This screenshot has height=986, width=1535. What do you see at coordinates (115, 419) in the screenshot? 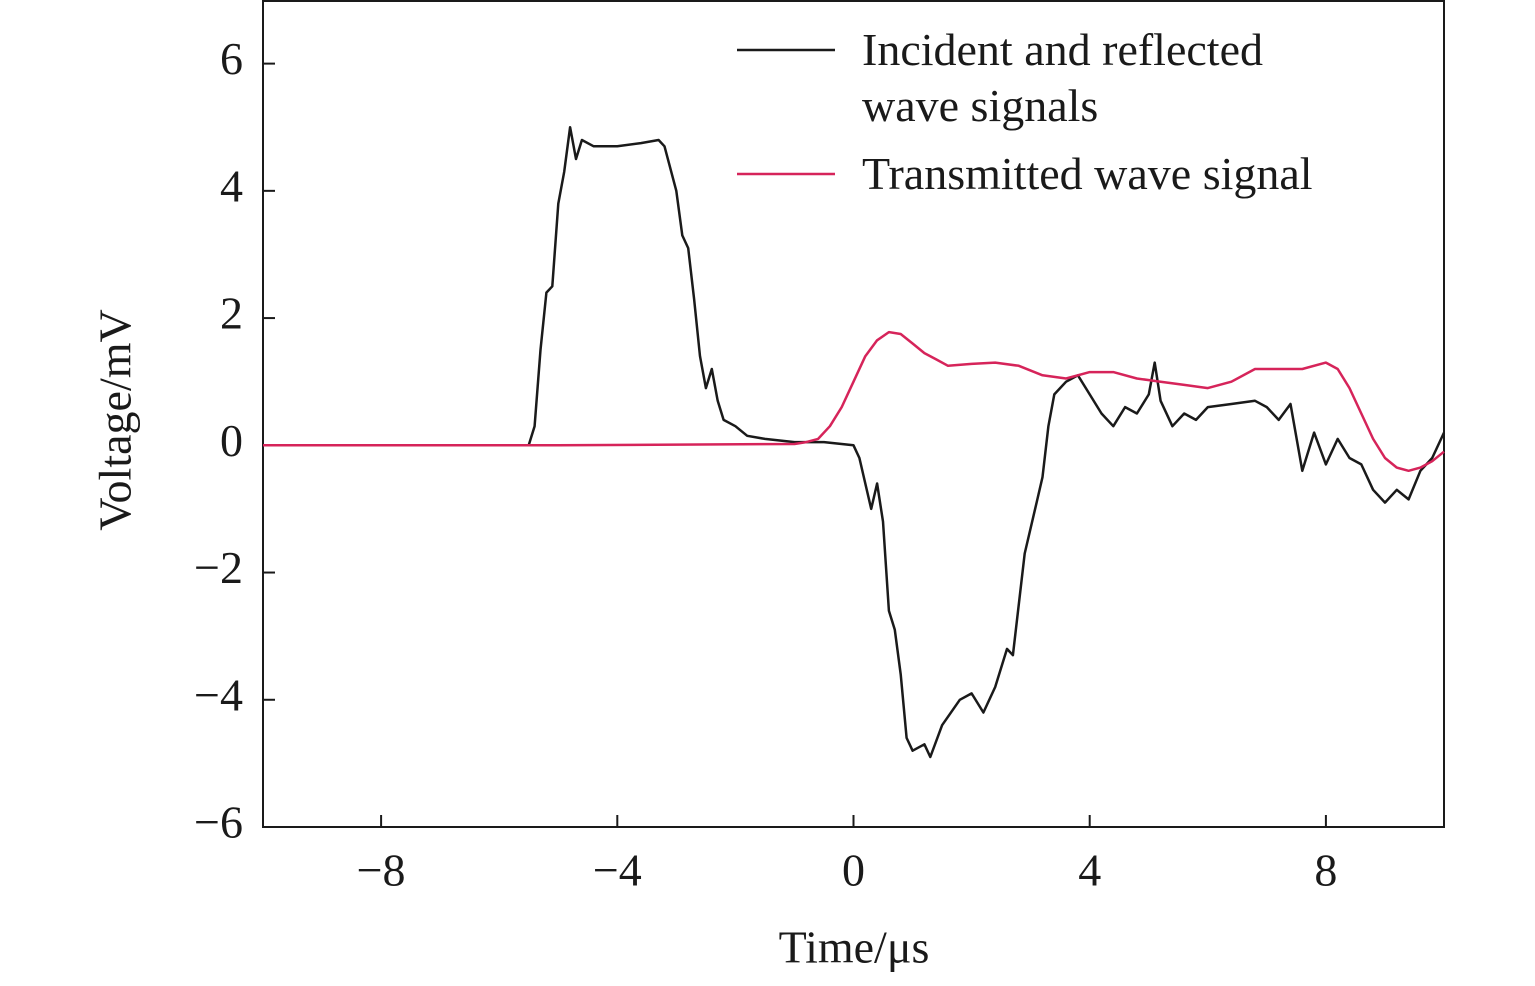
I see `y-axis-label: Voltage/mV` at bounding box center [115, 419].